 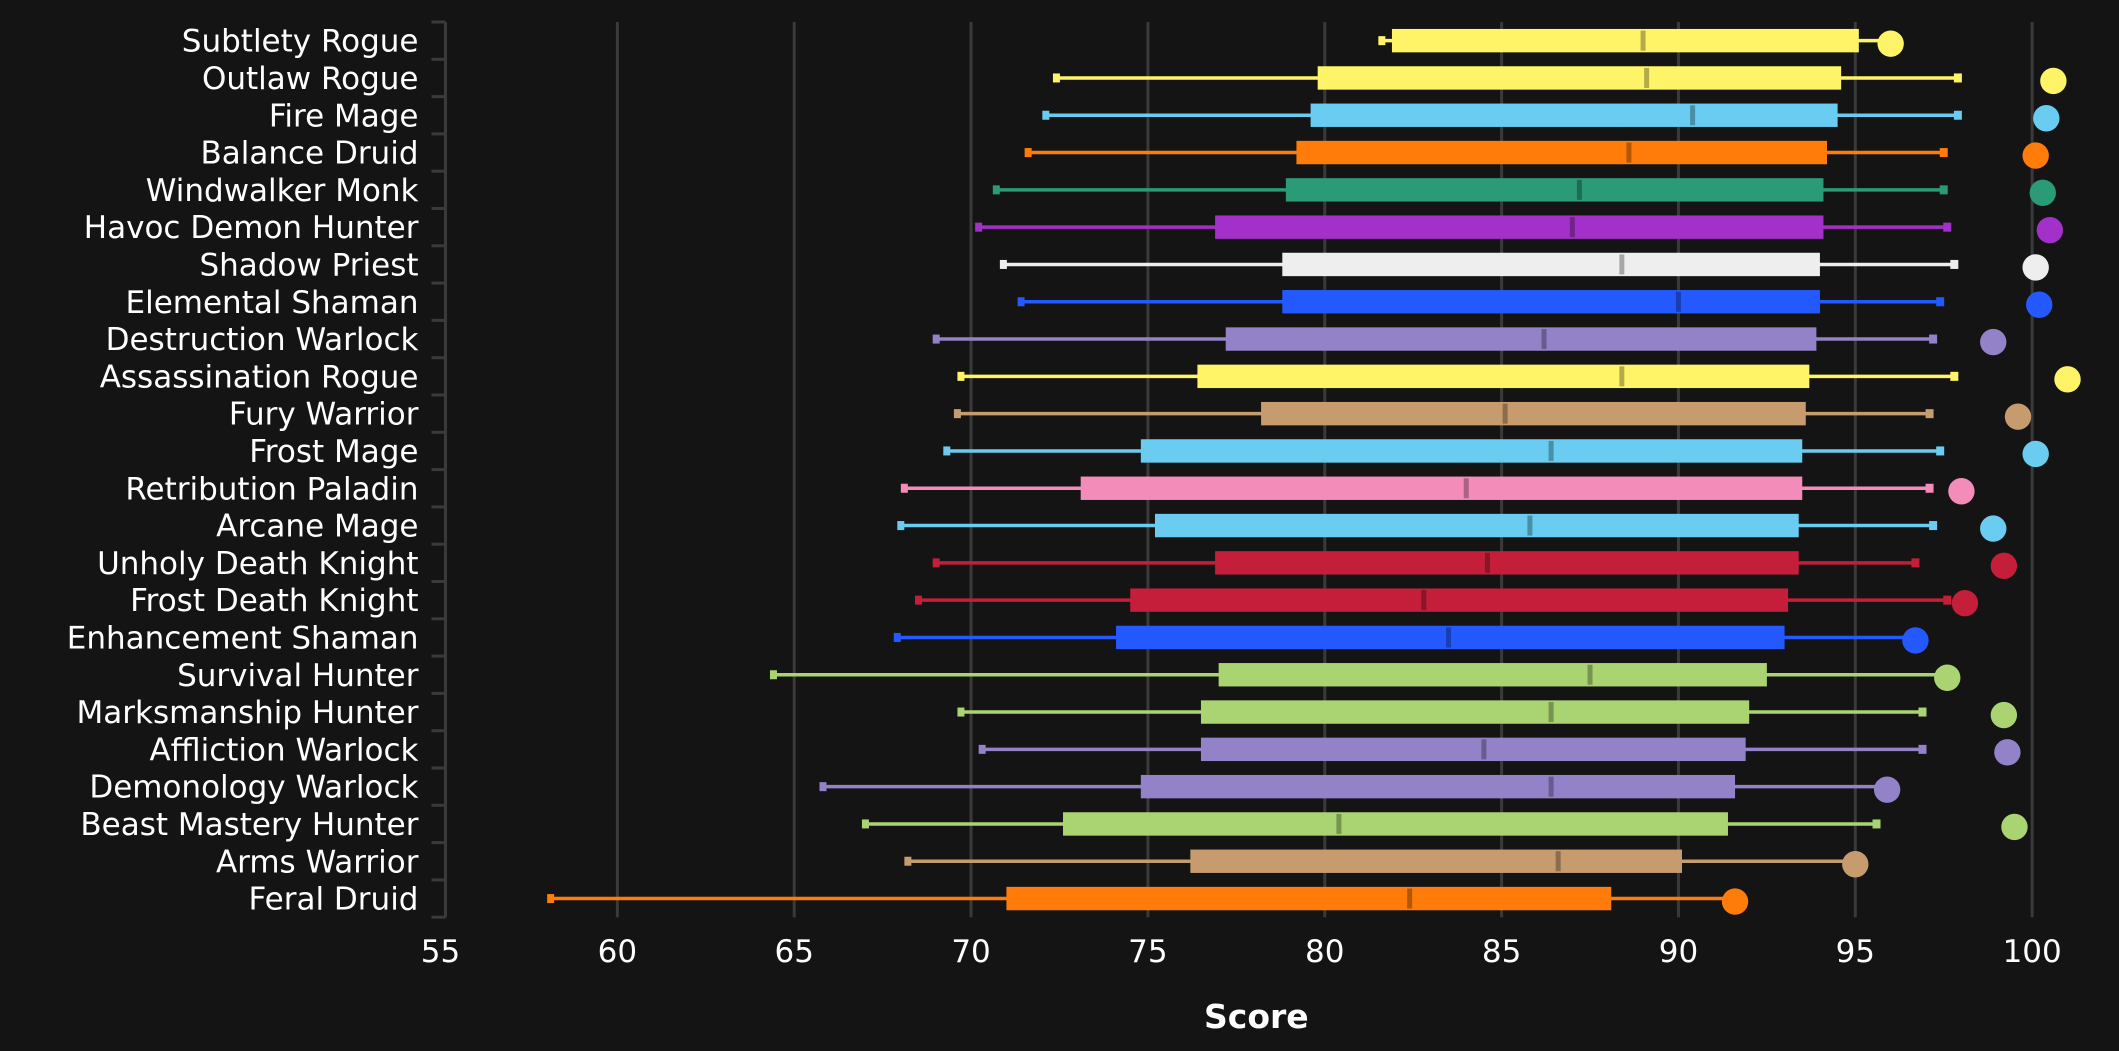 I want to click on box-row: Arms Warrior, so click(x=1042, y=862).